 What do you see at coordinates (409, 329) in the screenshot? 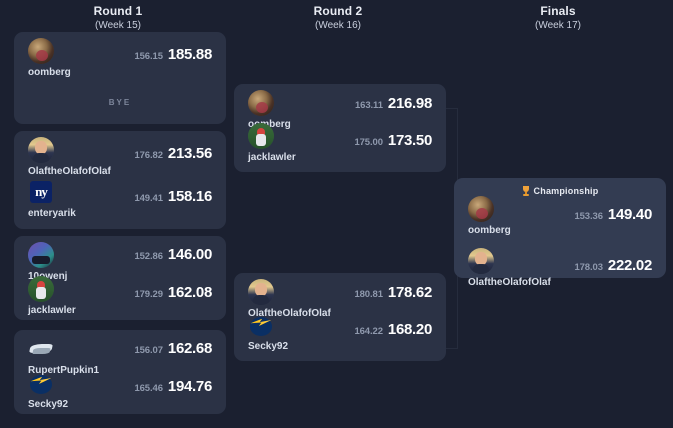
I see `actual-score: 168.20` at bounding box center [409, 329].